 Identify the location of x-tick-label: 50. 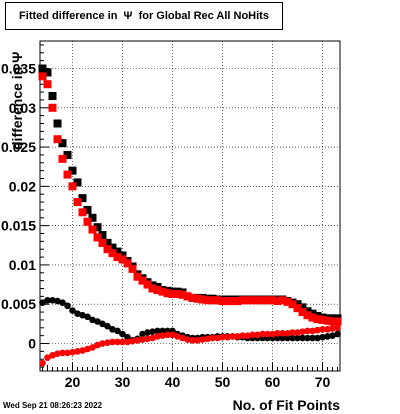
(223, 382).